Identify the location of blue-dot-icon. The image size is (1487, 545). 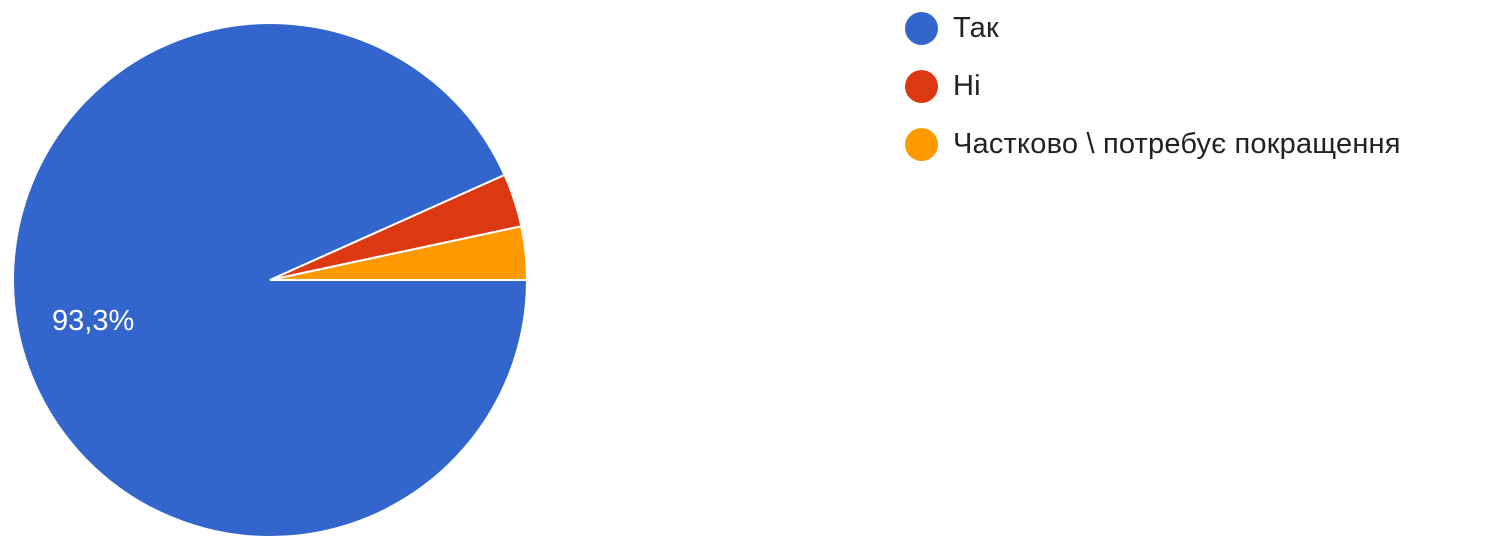
(921, 28).